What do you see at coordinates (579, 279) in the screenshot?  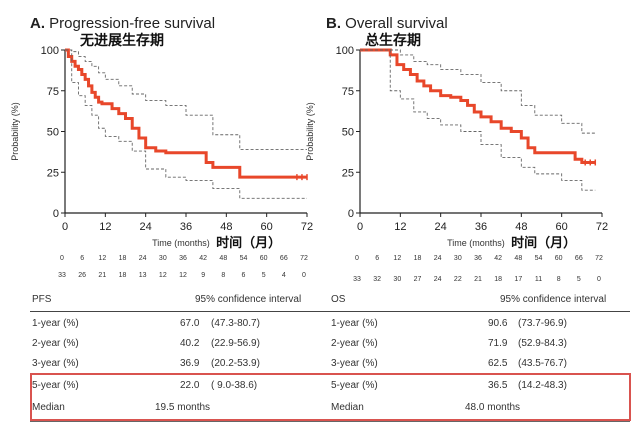 I see `os-risk-number: 5` at bounding box center [579, 279].